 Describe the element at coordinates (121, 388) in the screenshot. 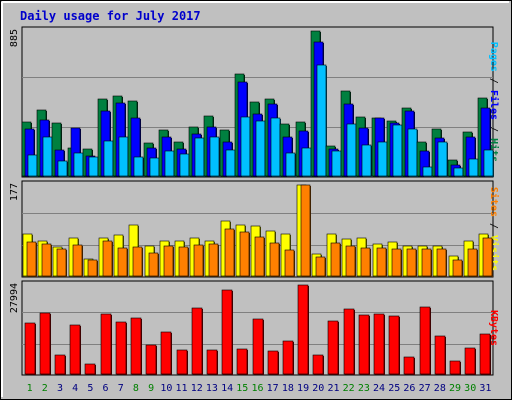

I see `x-tick-day-7: 7` at that location.